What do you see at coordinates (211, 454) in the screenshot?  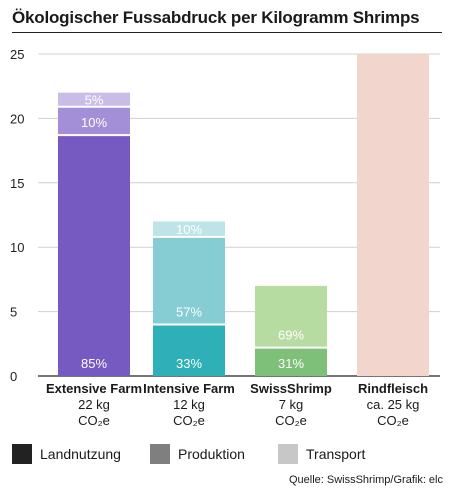 I see `legend-label: Produktion` at bounding box center [211, 454].